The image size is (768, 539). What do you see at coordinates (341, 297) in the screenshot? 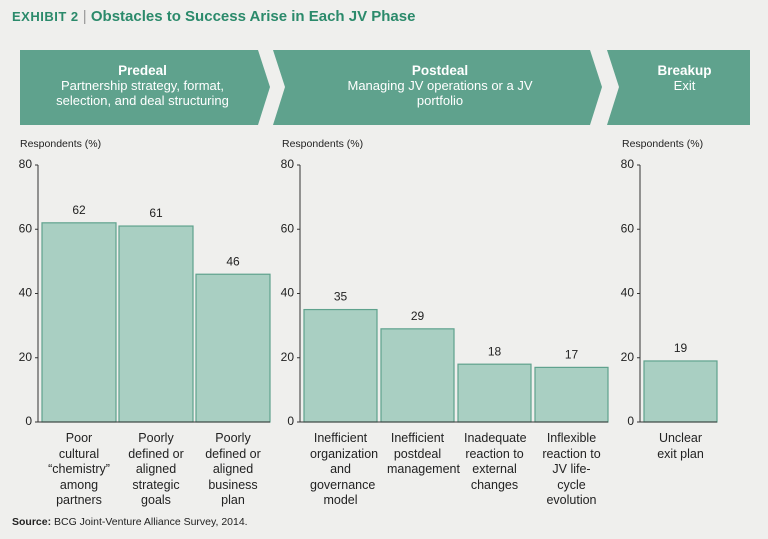
I see `value-label: 35` at bounding box center [341, 297].